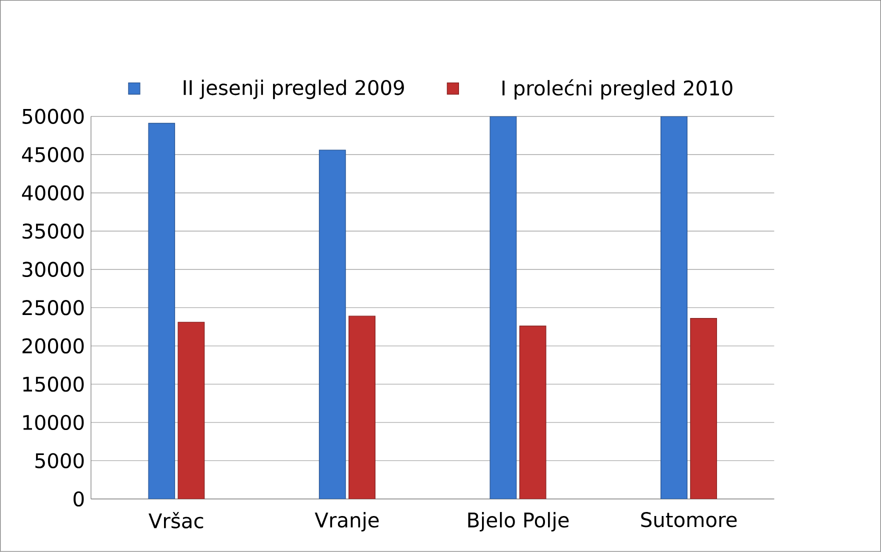 This screenshot has width=881, height=552. Describe the element at coordinates (617, 89) in the screenshot. I see `legend-label: I prolećni pregled 2010` at that location.